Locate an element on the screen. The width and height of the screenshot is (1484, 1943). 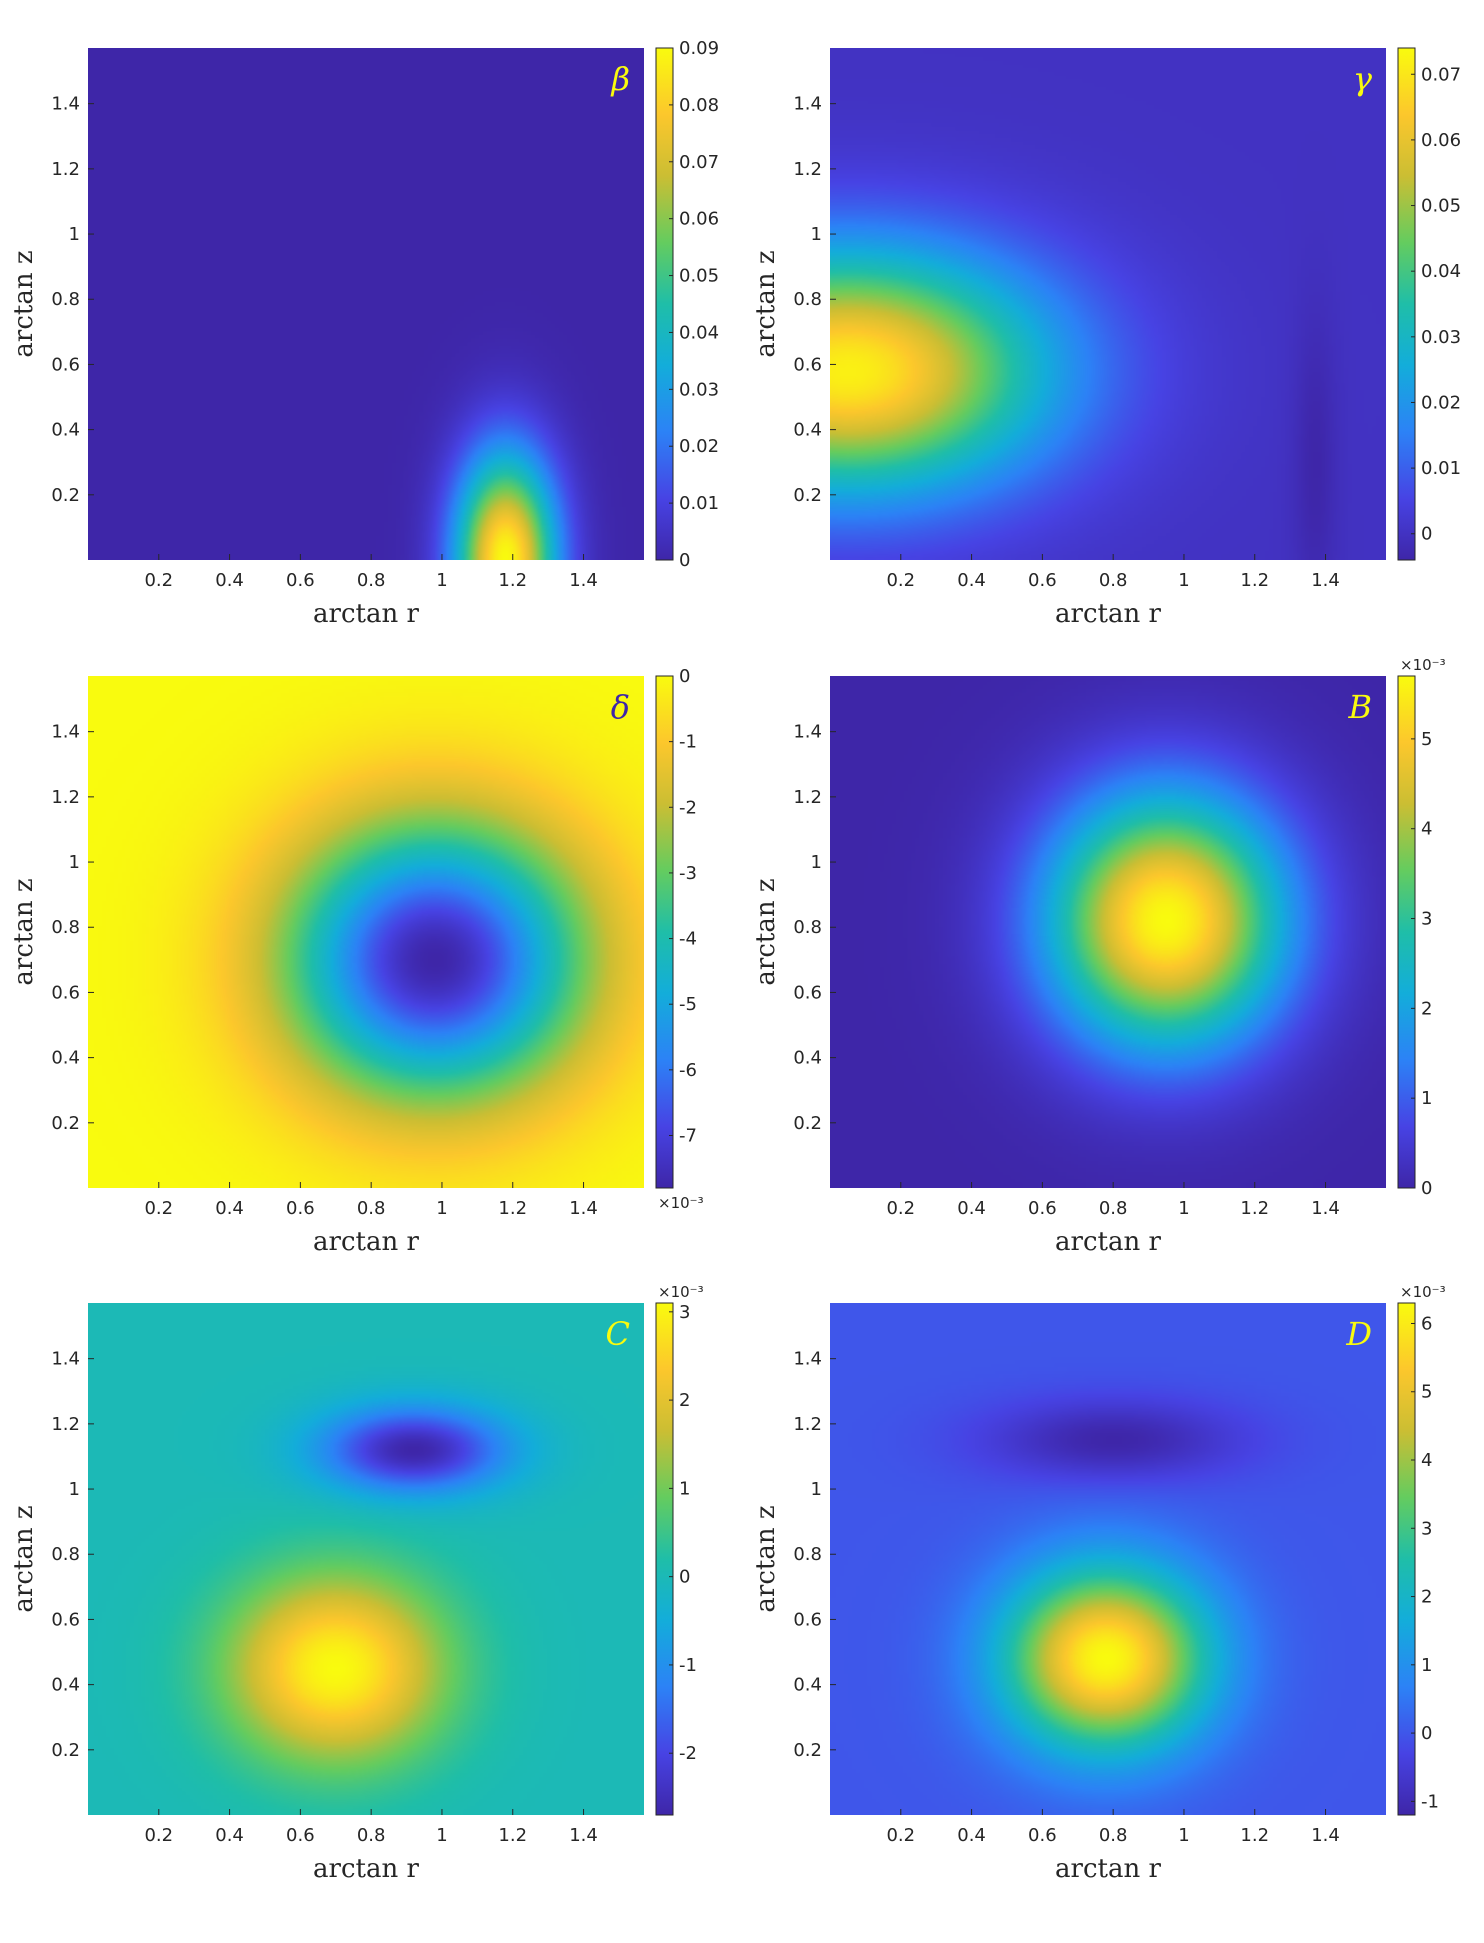
colorbar-tick-label: -6 is located at coordinates (688, 1070).